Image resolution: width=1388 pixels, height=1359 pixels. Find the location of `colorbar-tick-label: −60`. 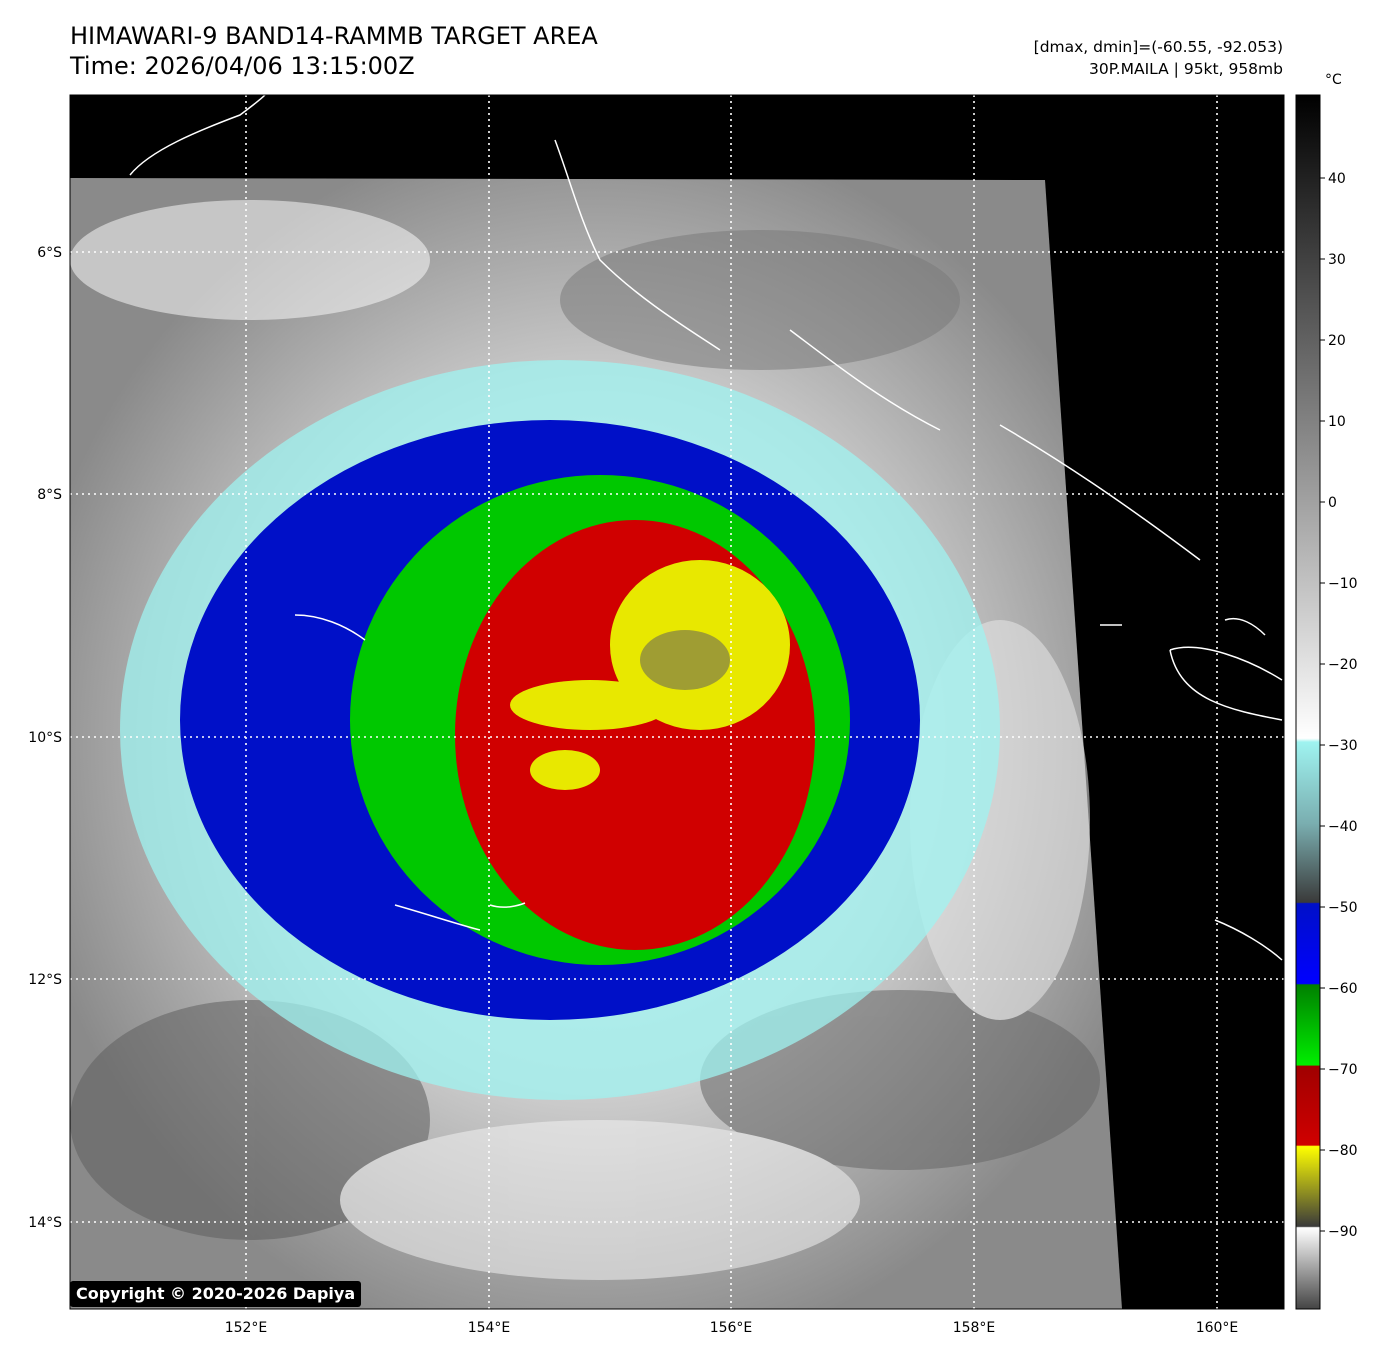

colorbar-tick-label: −60 is located at coordinates (1343, 989).